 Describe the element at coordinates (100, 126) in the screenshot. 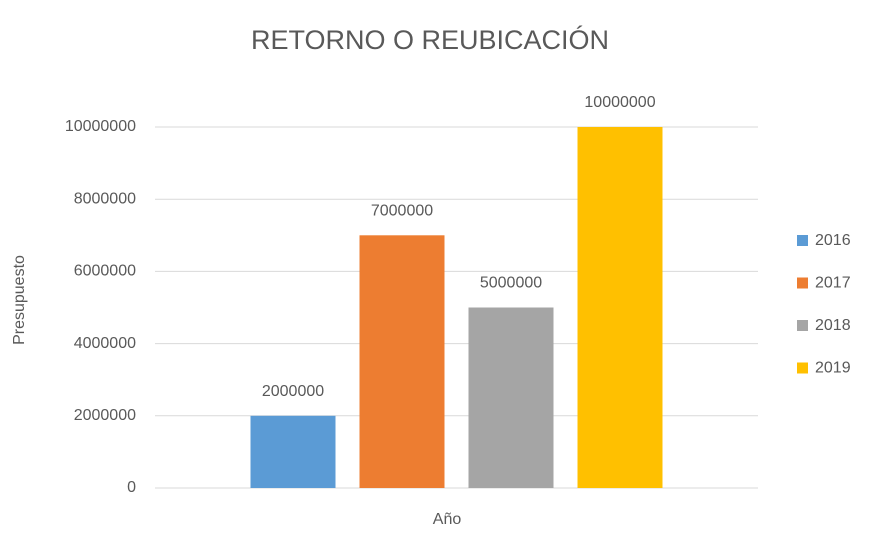

I see `y-tick-label: 10000000` at that location.